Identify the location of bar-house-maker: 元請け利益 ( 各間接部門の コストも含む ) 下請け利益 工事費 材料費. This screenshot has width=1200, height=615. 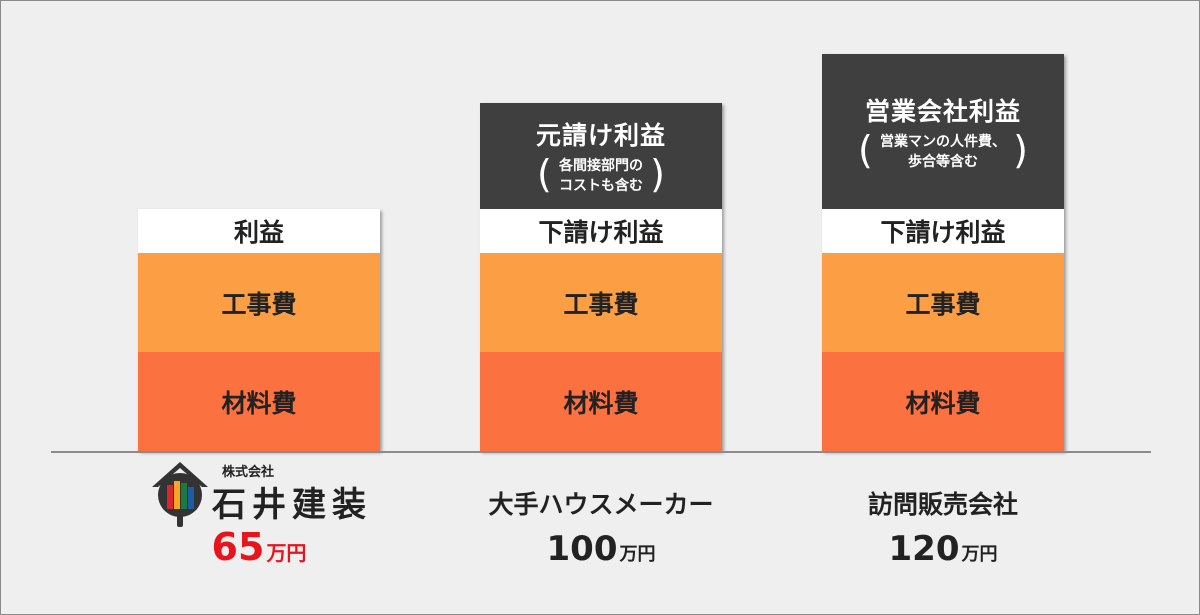
(601, 277).